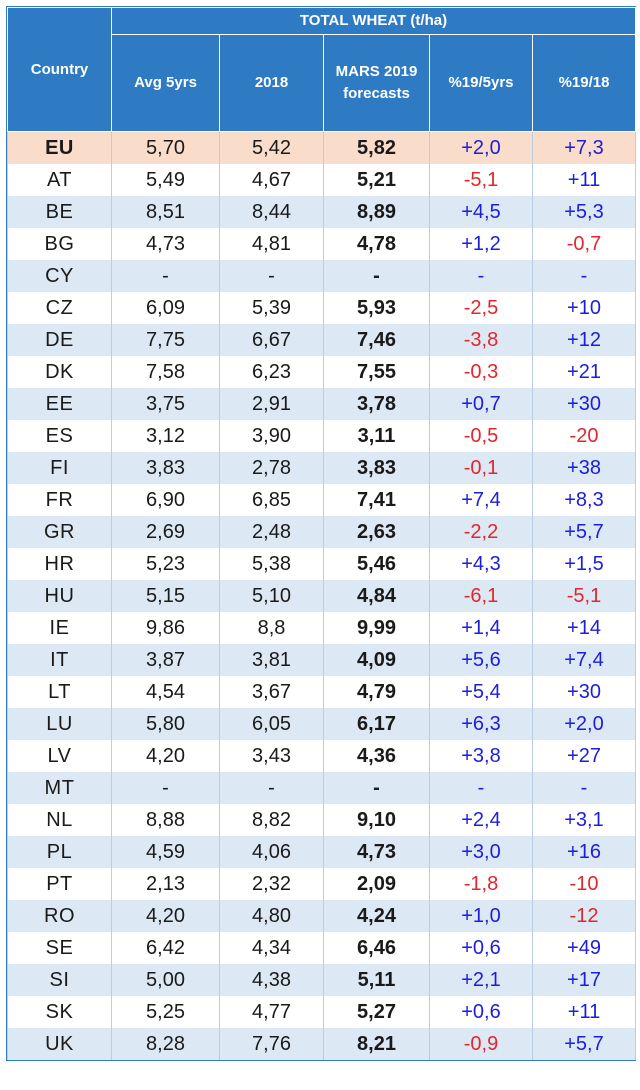  What do you see at coordinates (271, 83) in the screenshot?
I see `header-2018: 2018` at bounding box center [271, 83].